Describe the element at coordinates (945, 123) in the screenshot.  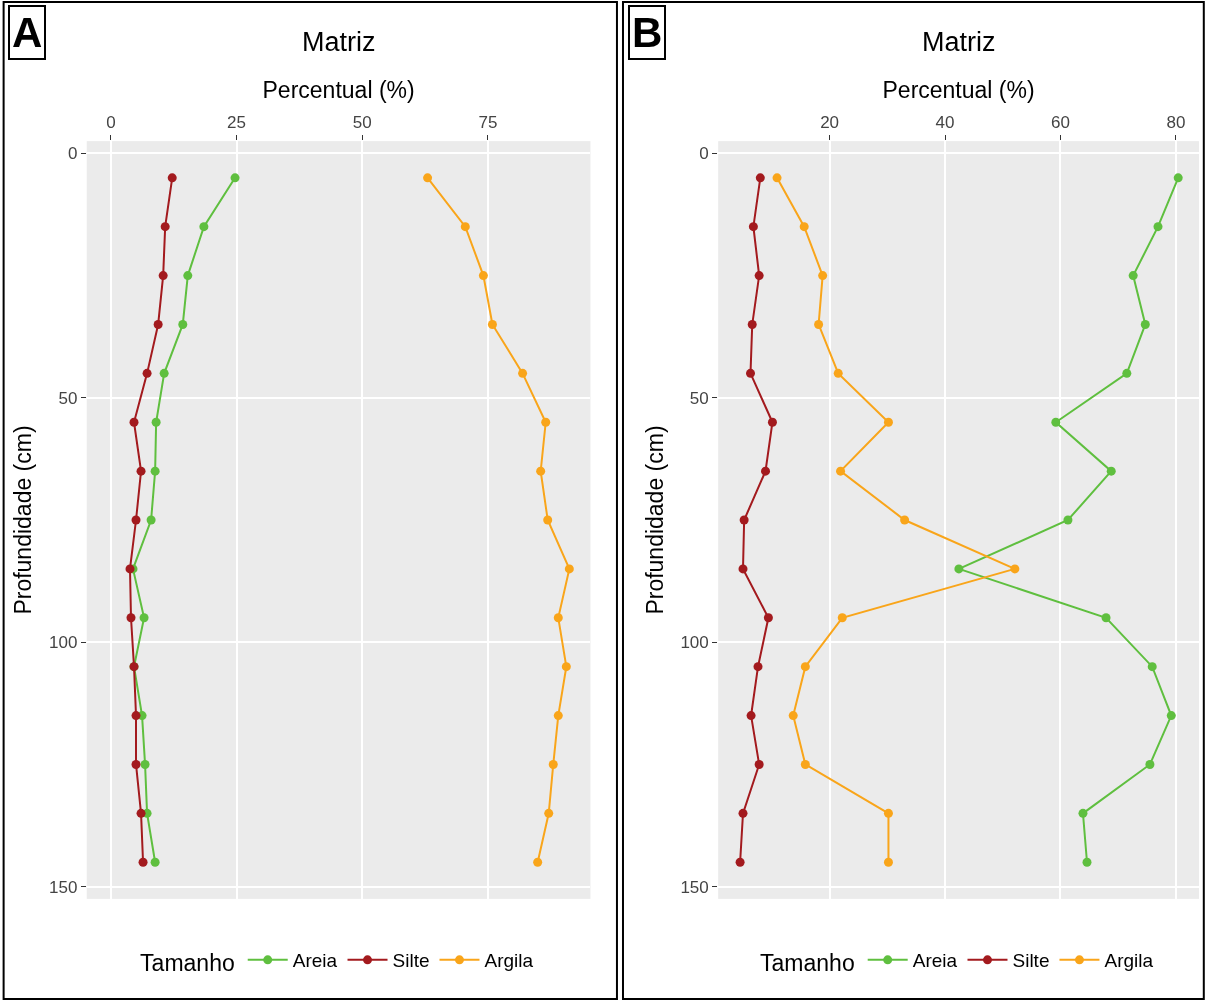
I see `x-tick-label: 40` at that location.